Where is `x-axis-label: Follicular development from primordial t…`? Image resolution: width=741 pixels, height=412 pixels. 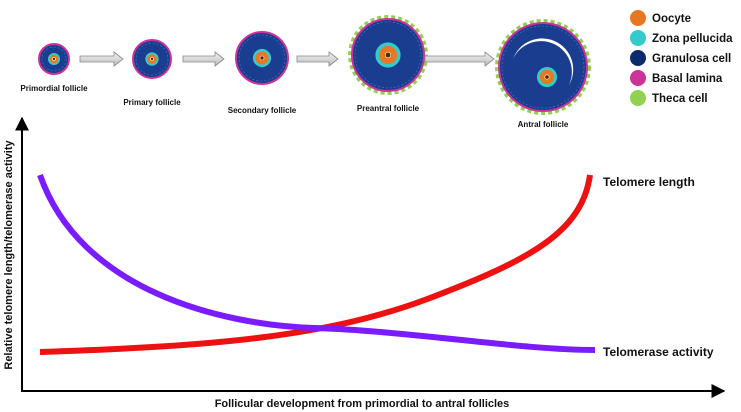
x-axis-label: Follicular development from primordial t… is located at coordinates (362, 404).